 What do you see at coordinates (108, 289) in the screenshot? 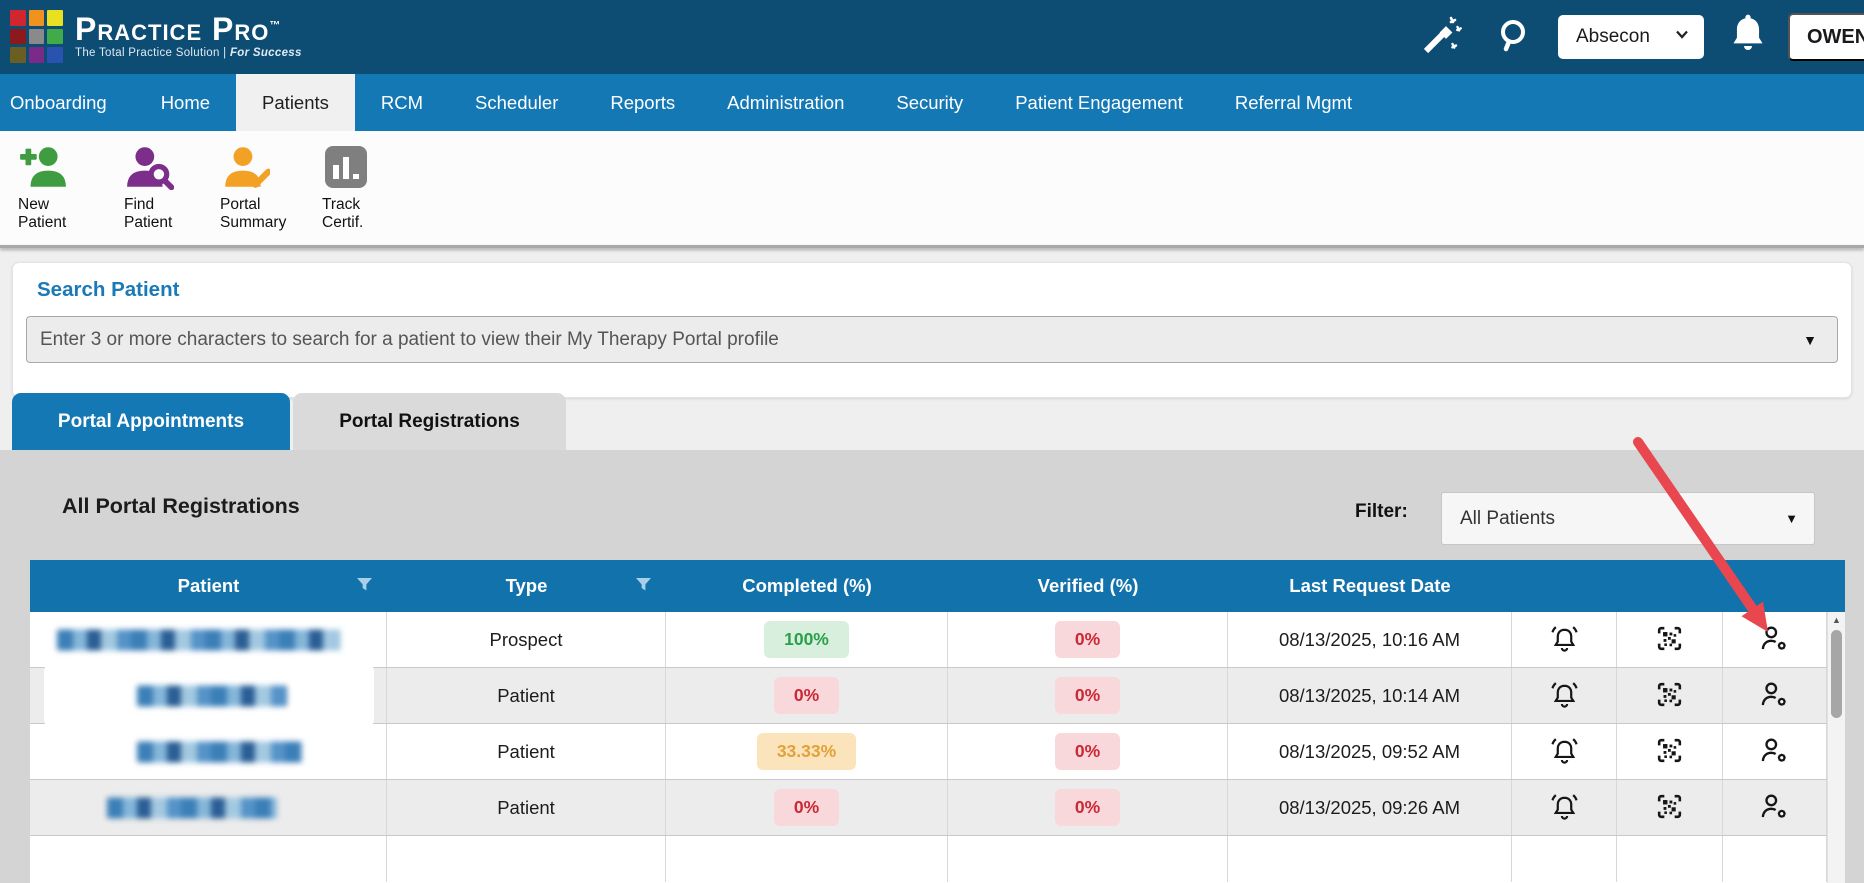
I see `search-patient-title: Search Patient` at bounding box center [108, 289].